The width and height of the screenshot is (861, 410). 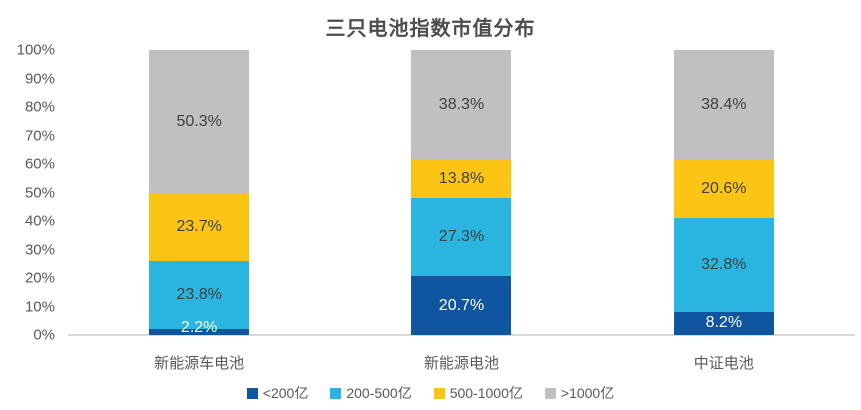 I want to click on segment-value-label: 27.3%, so click(x=461, y=237).